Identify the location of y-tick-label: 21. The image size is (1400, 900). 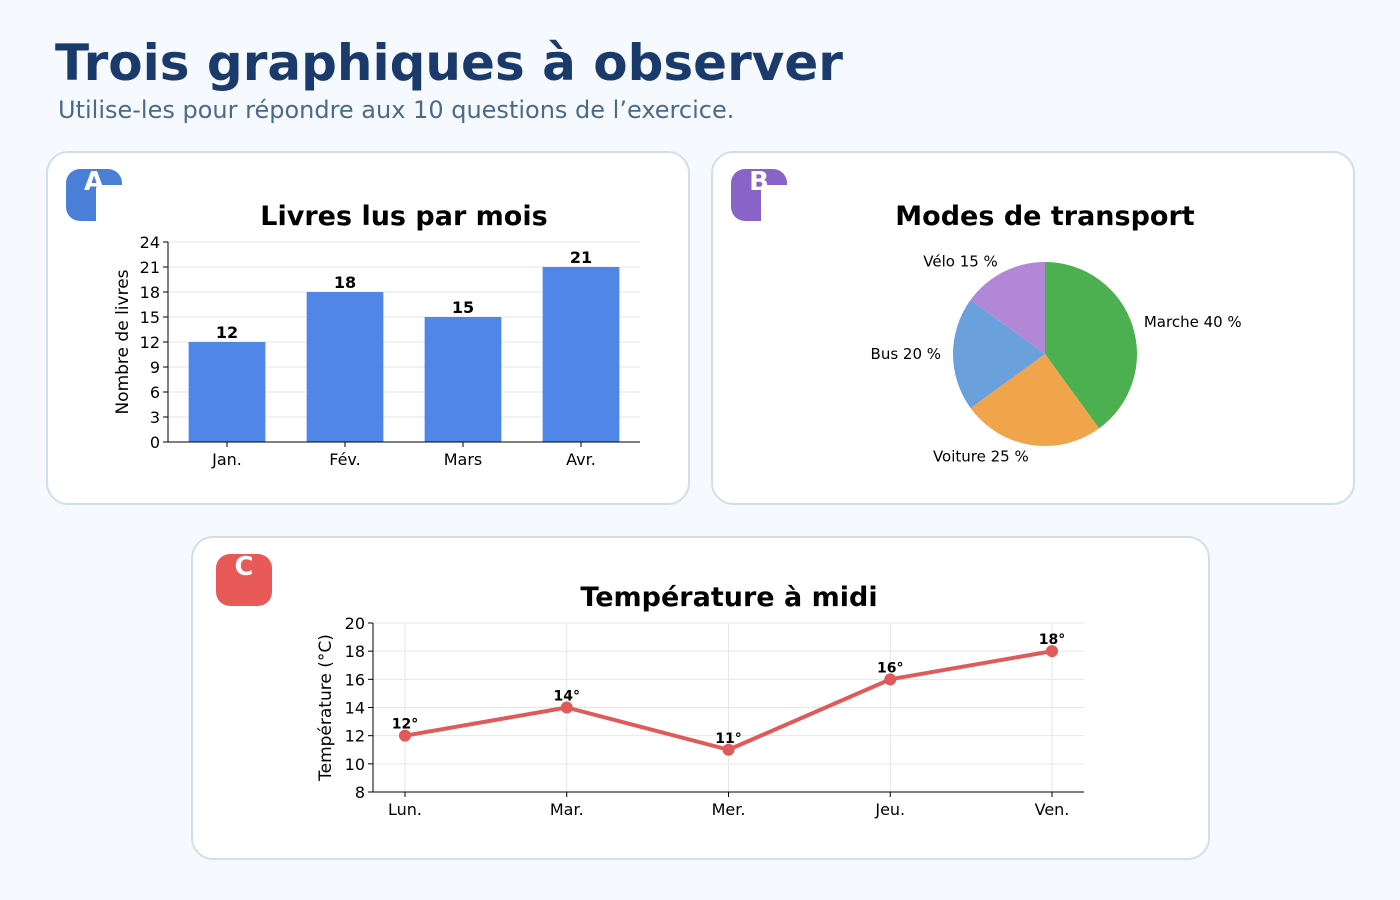
(150, 267).